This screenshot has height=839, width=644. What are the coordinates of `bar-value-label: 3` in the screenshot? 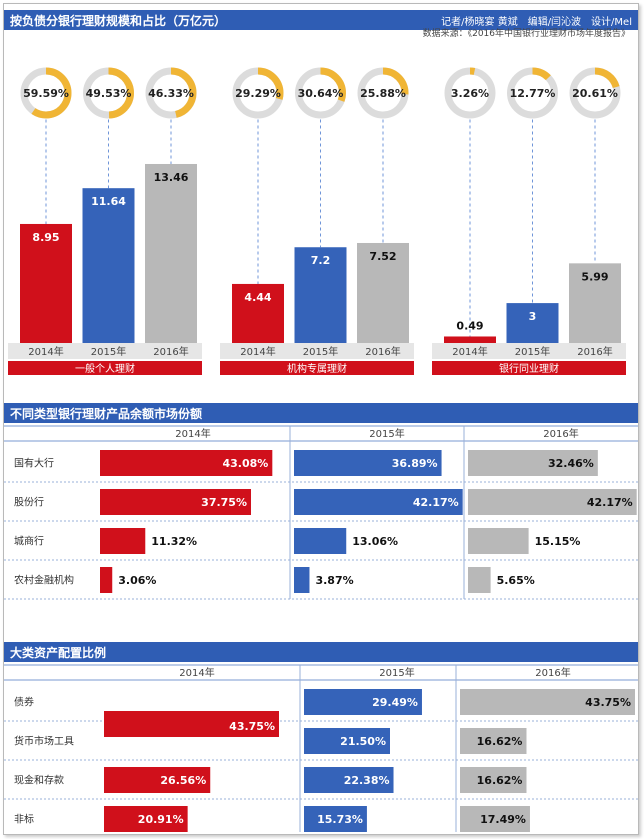 It's located at (533, 316).